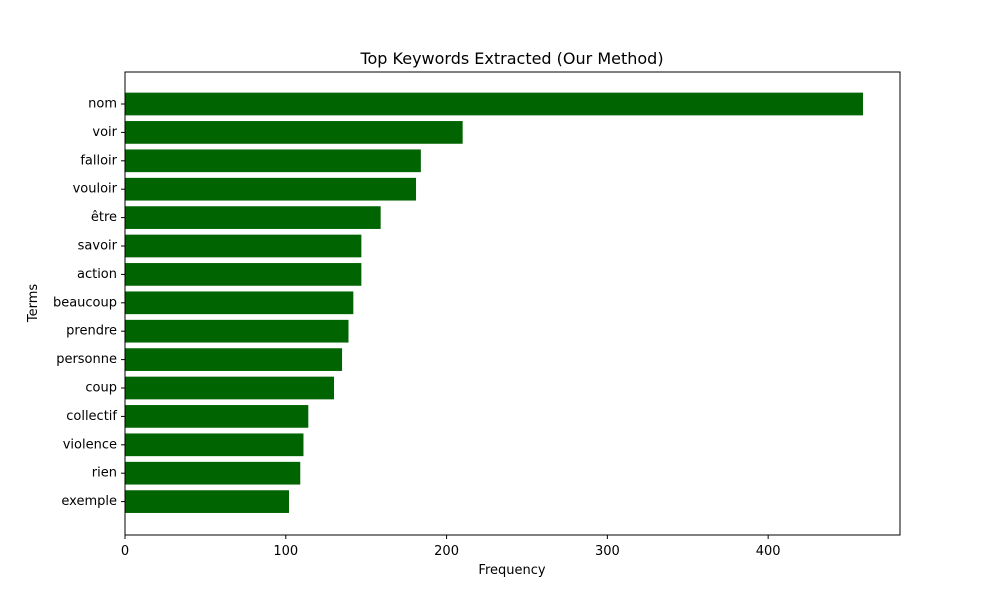 This screenshot has width=1000, height=604. Describe the element at coordinates (511, 58) in the screenshot. I see `chart-title: Top Keywords Extracted (Our Method)` at that location.